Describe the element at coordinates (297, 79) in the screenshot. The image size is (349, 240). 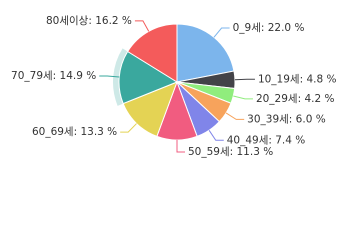
I see `data-label: 10_19세: 4.8 %` at that location.